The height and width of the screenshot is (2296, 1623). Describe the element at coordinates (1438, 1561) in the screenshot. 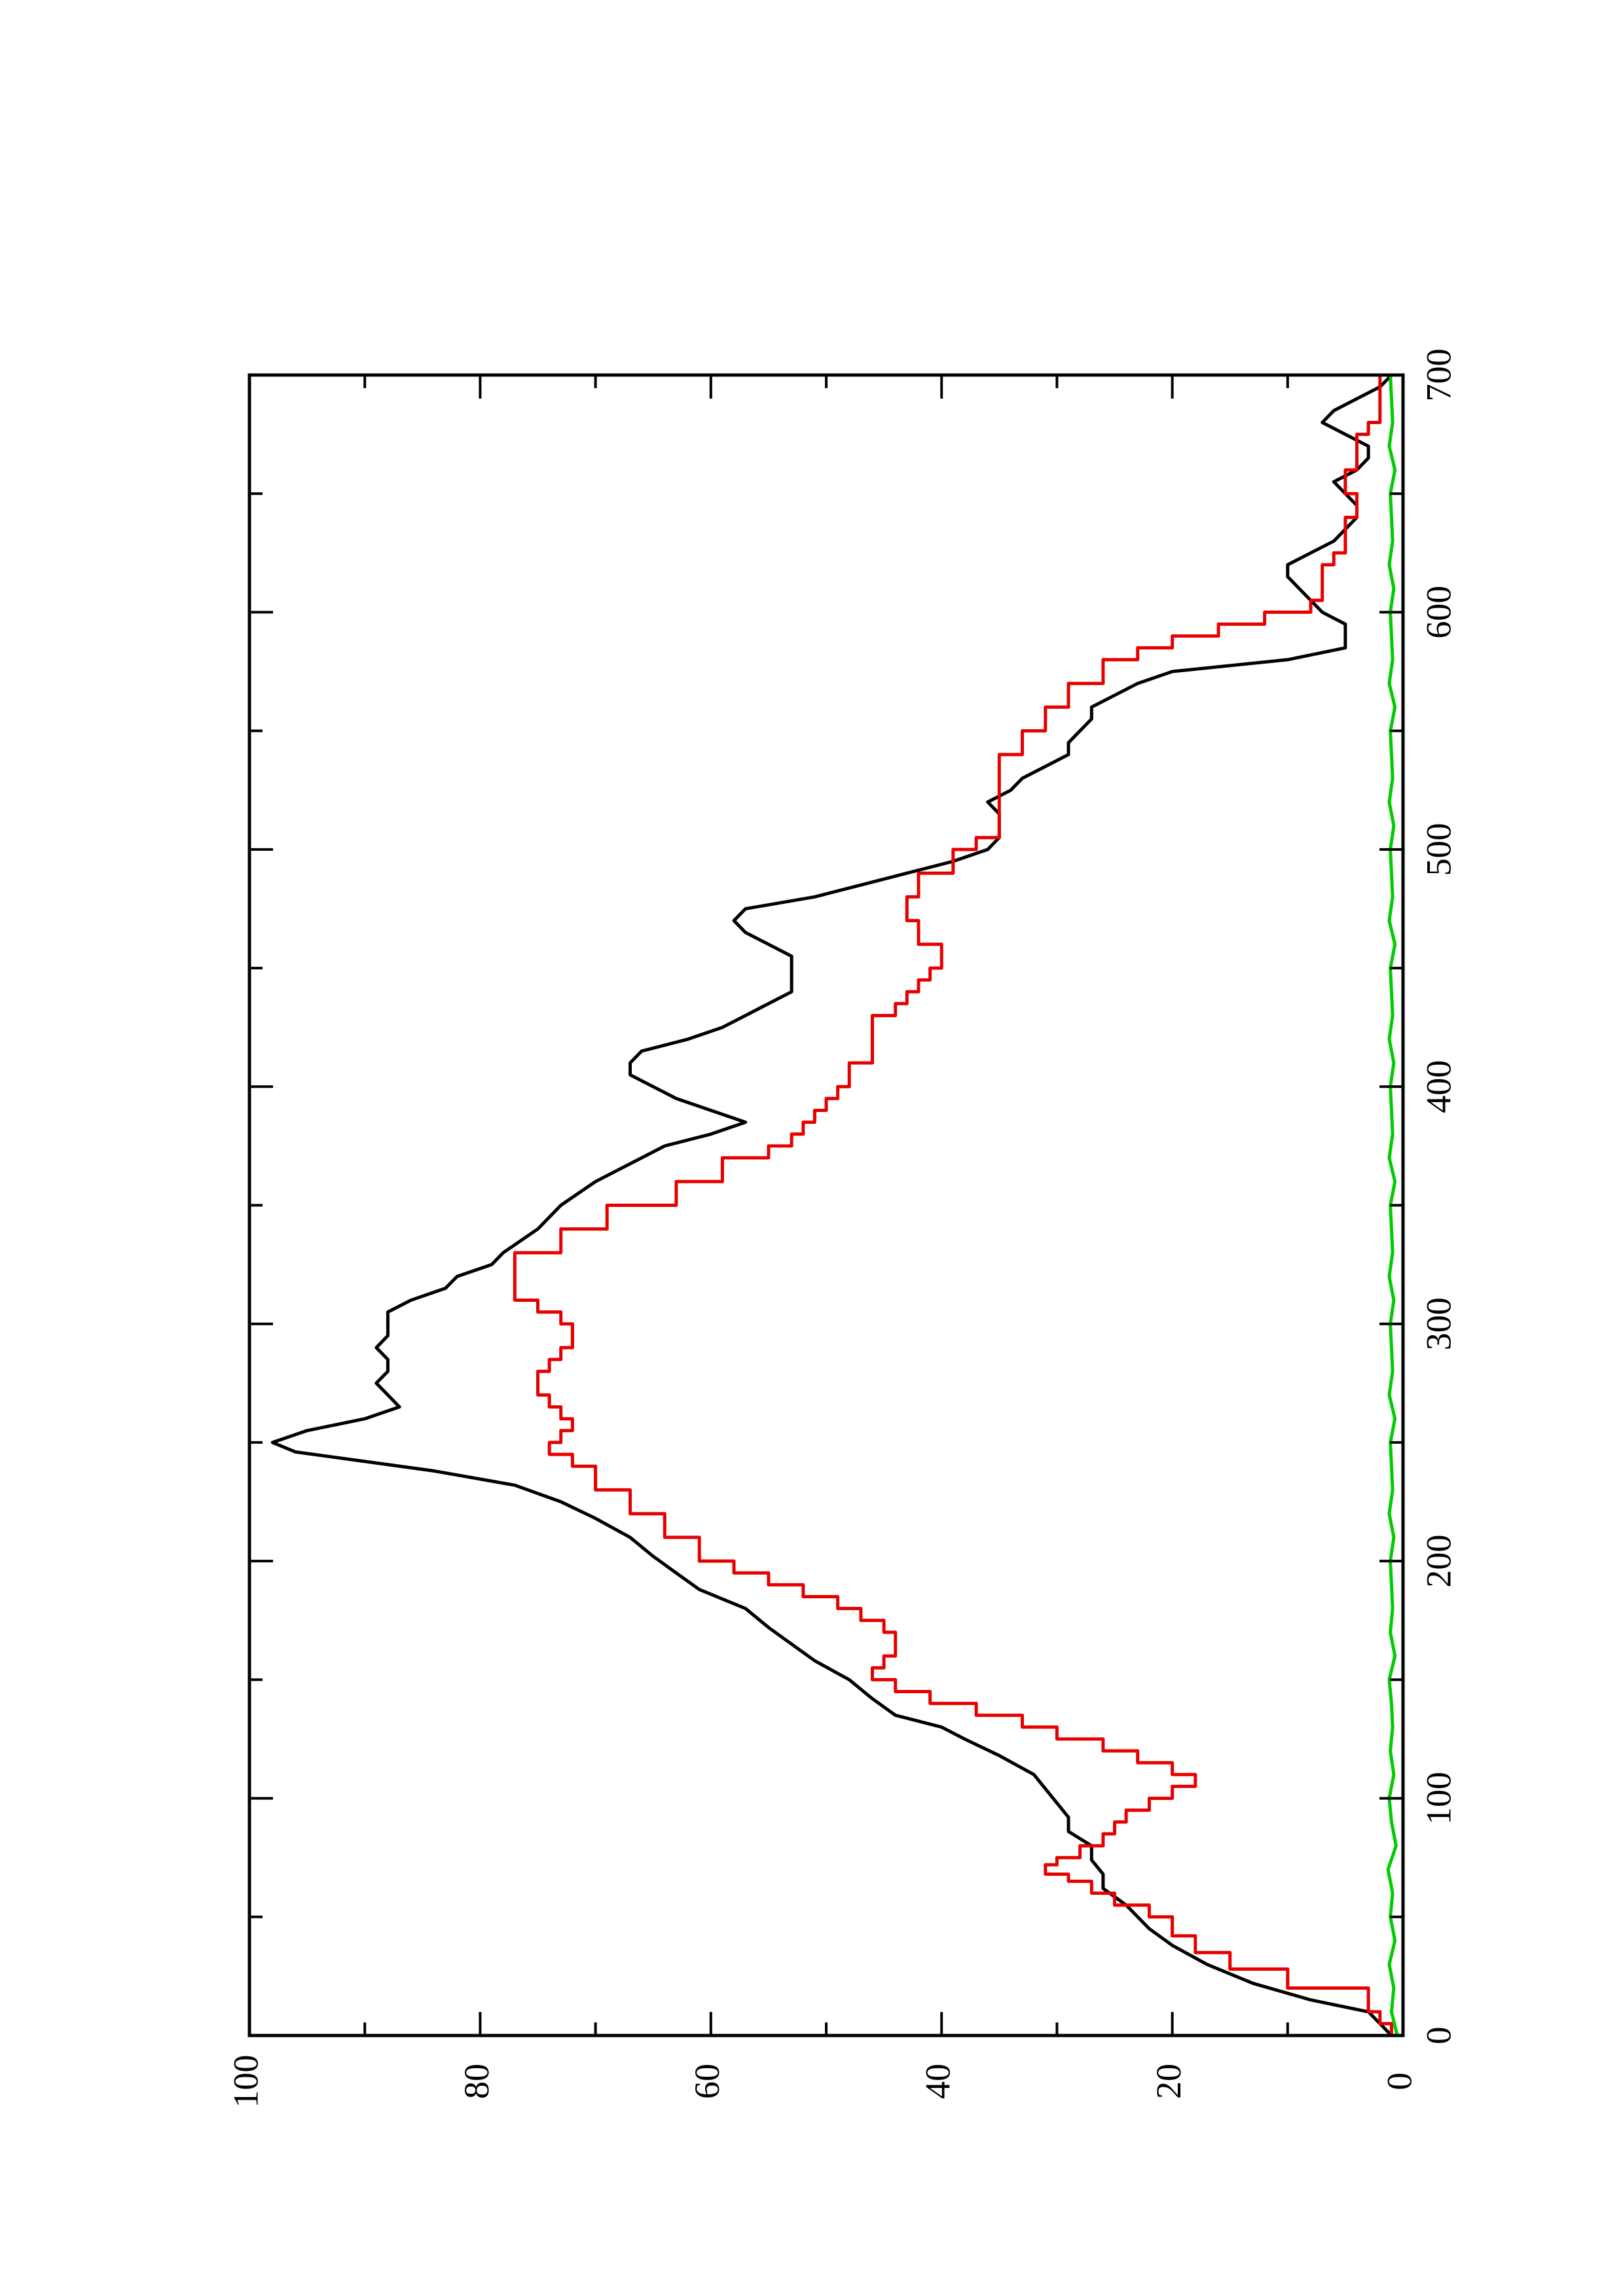

I see `x-tick-label: 200` at that location.